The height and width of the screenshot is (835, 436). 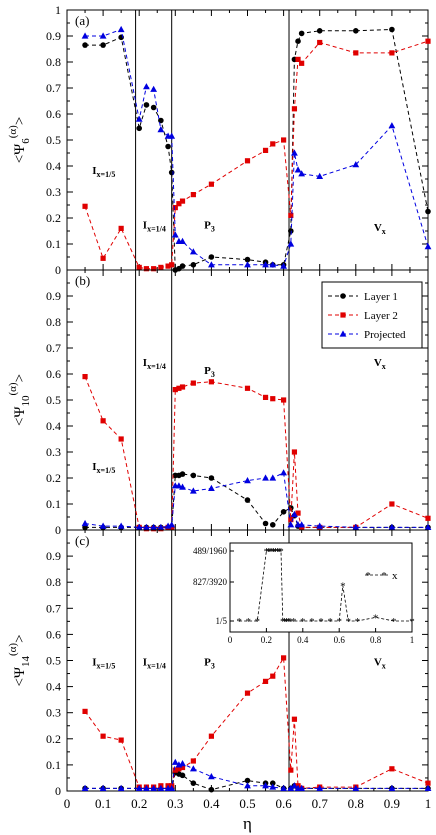 What do you see at coordinates (19, 660) in the screenshot?
I see `y-axis-label: <Ψ14(α)>` at bounding box center [19, 660].